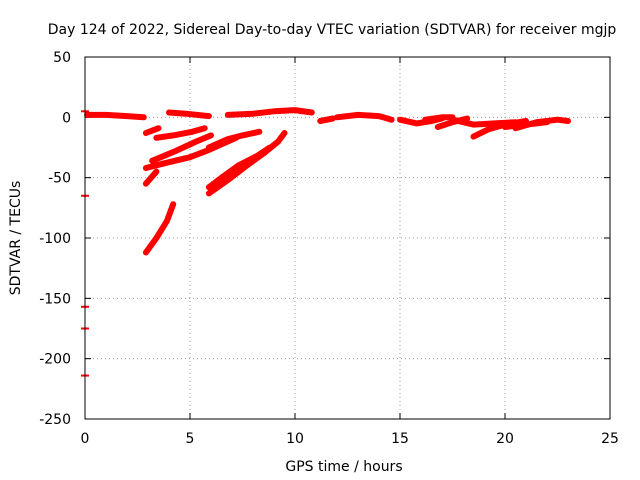 This screenshot has height=480, width=640. What do you see at coordinates (55, 420) in the screenshot?
I see `y-tick-label: -250` at bounding box center [55, 420].